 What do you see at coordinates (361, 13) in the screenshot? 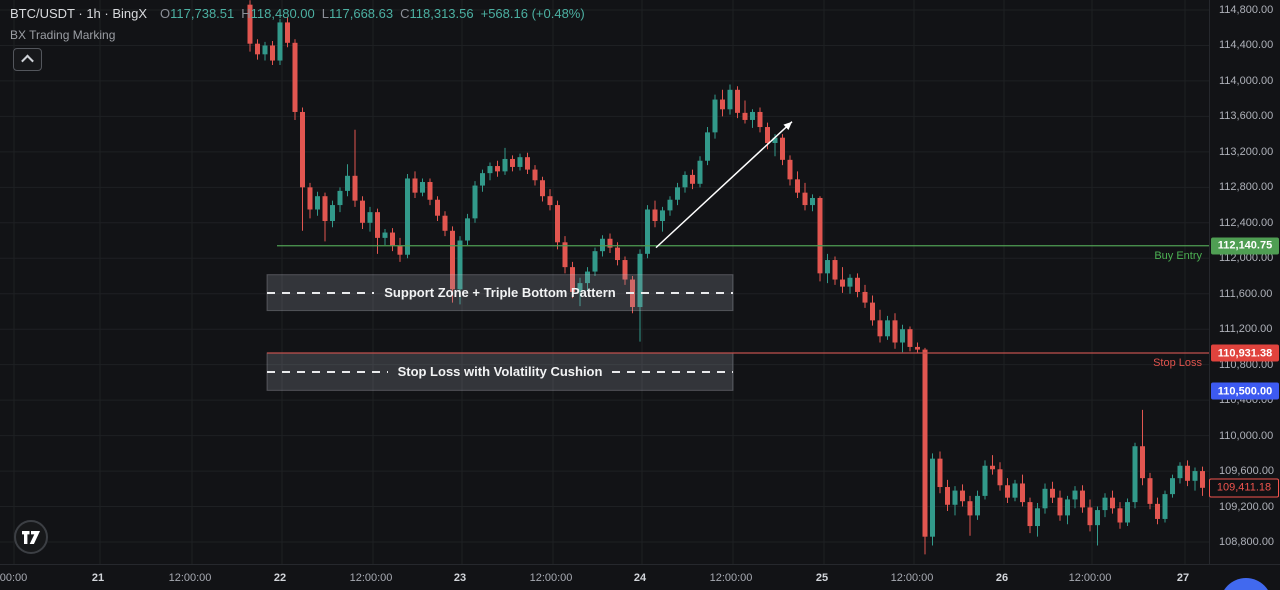
I see `low-value: 117,668.63` at bounding box center [361, 13].